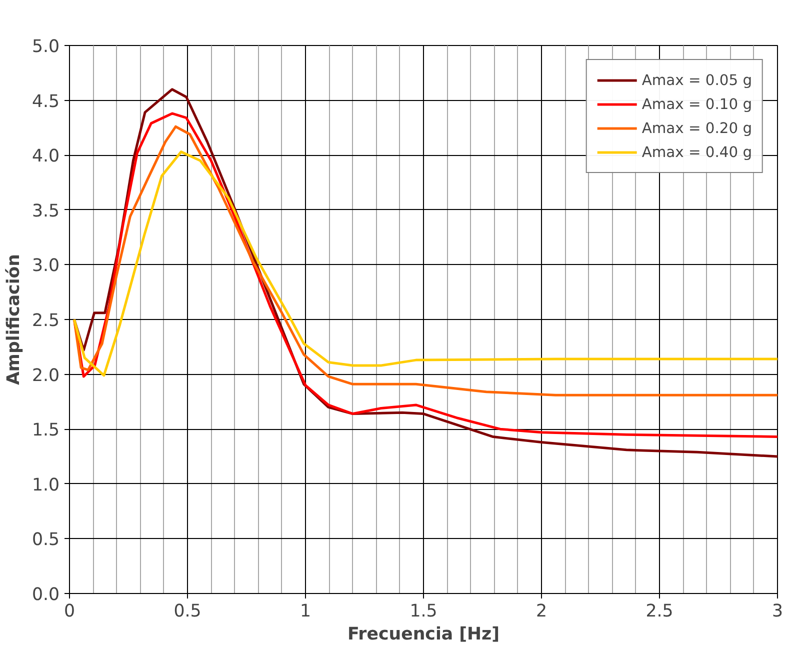 Image resolution: width=799 pixels, height=649 pixels. What do you see at coordinates (46, 485) in the screenshot?
I see `y-tick-label: 1.0` at bounding box center [46, 485].